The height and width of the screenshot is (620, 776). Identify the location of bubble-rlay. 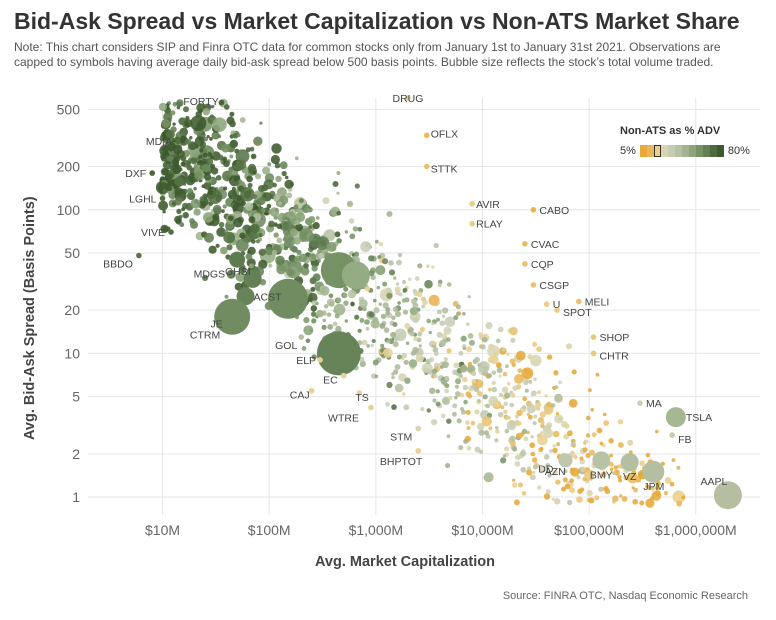
(472, 223).